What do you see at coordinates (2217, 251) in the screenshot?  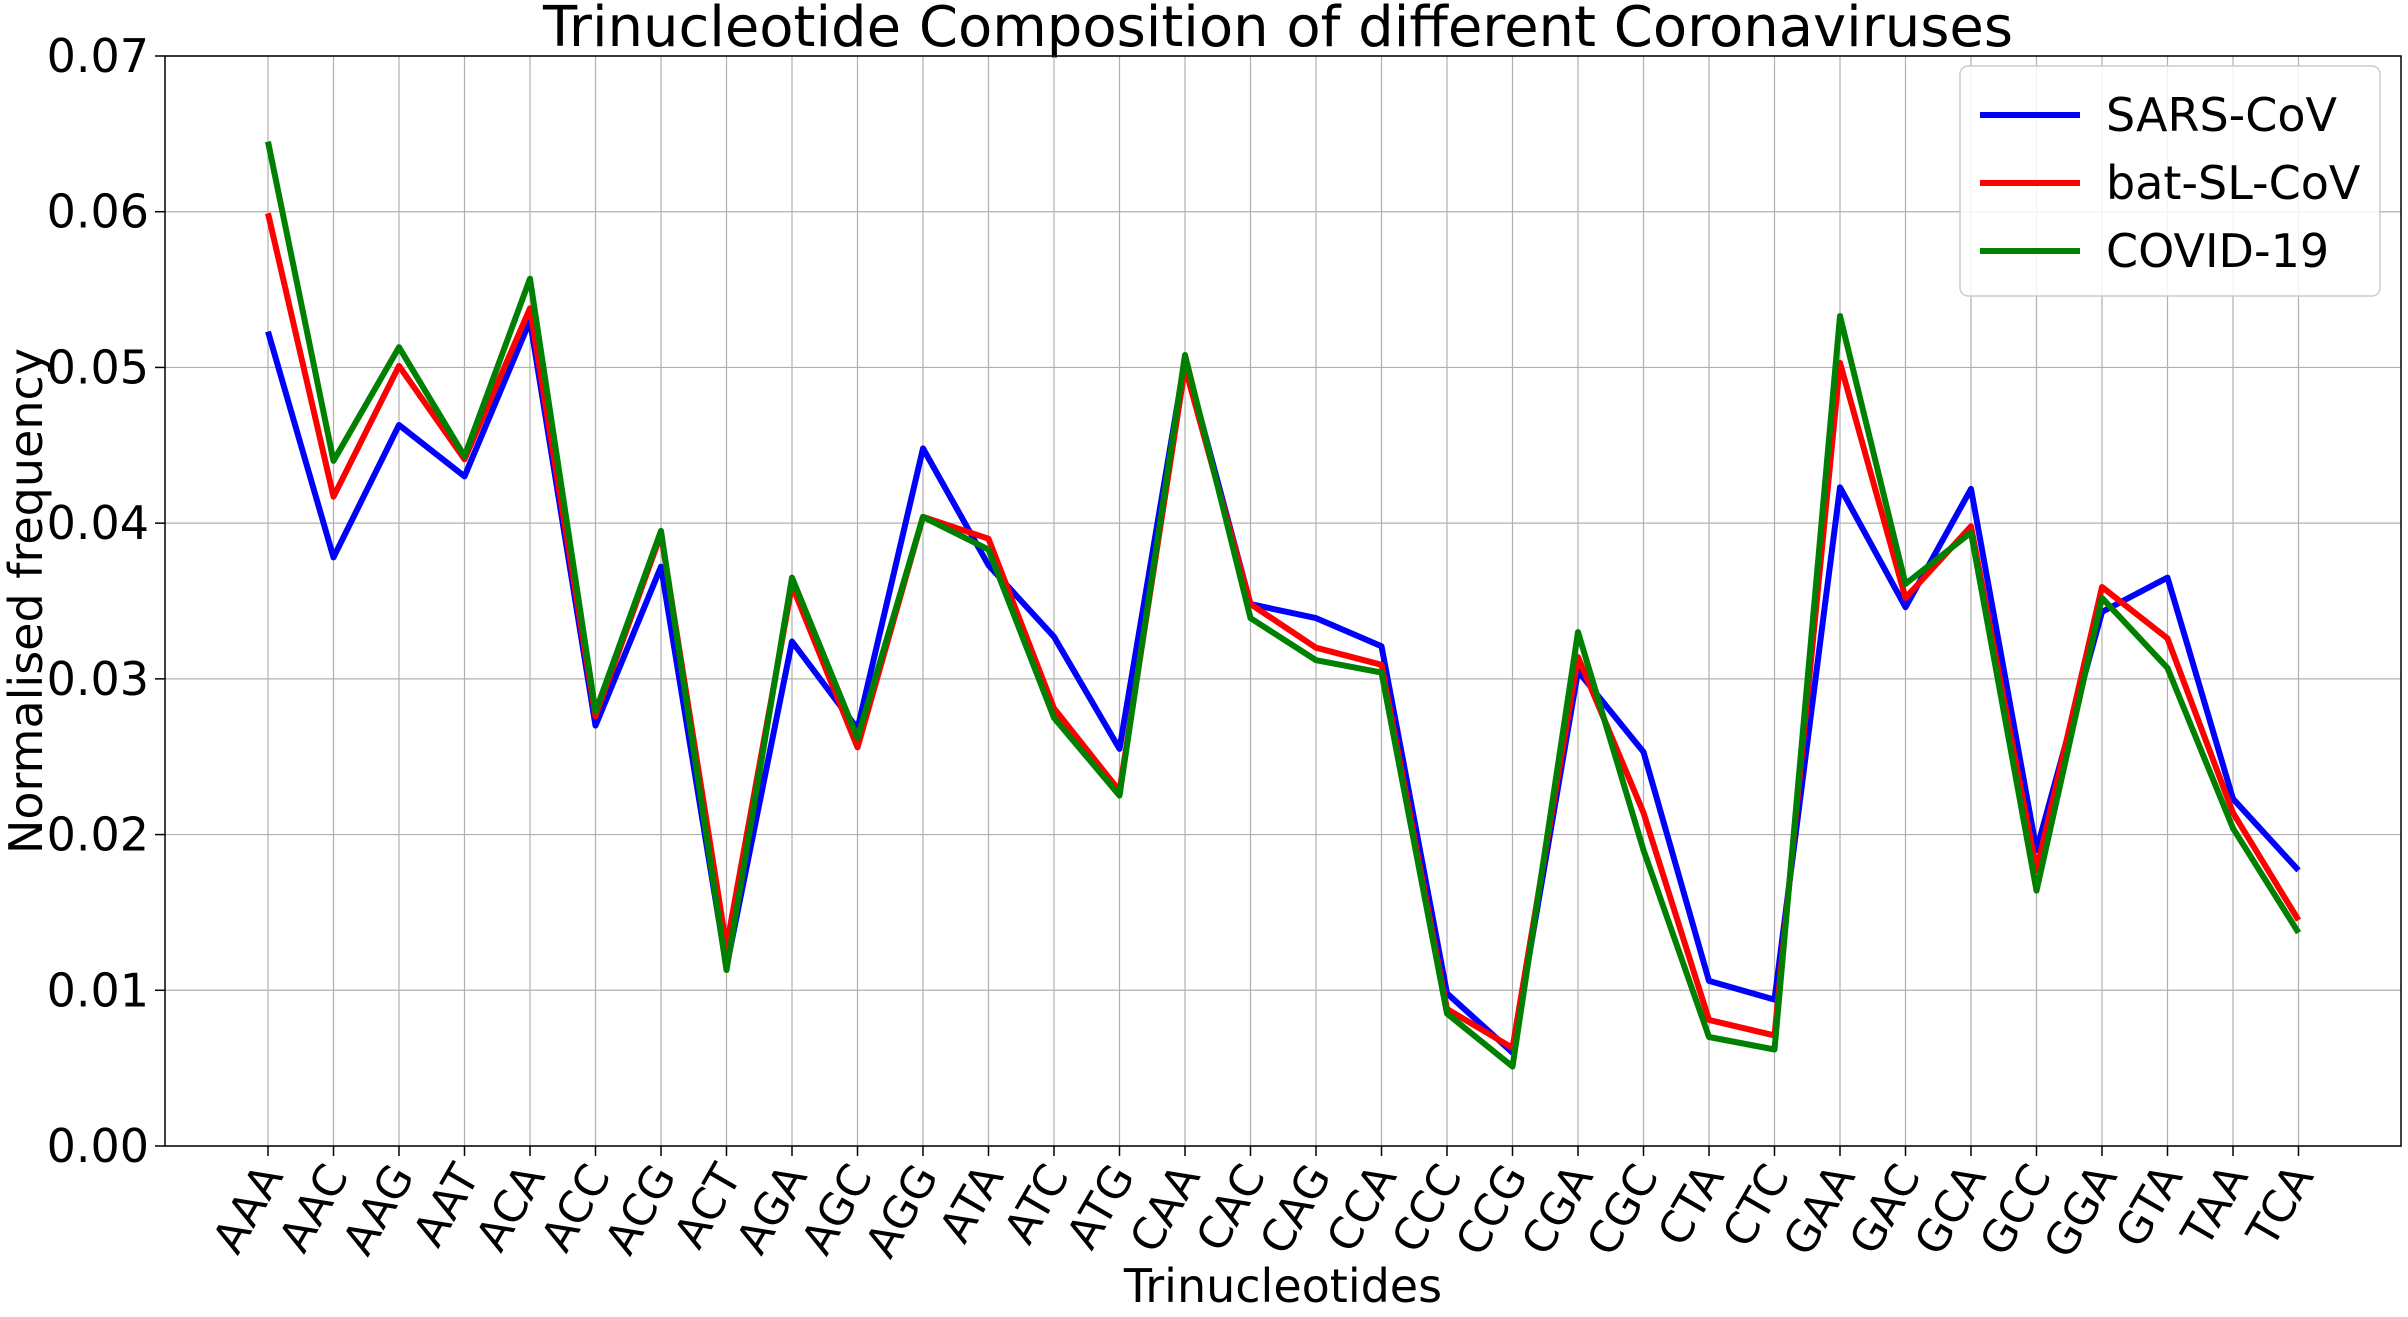 I see `legend-label: COVID-19` at bounding box center [2217, 251].